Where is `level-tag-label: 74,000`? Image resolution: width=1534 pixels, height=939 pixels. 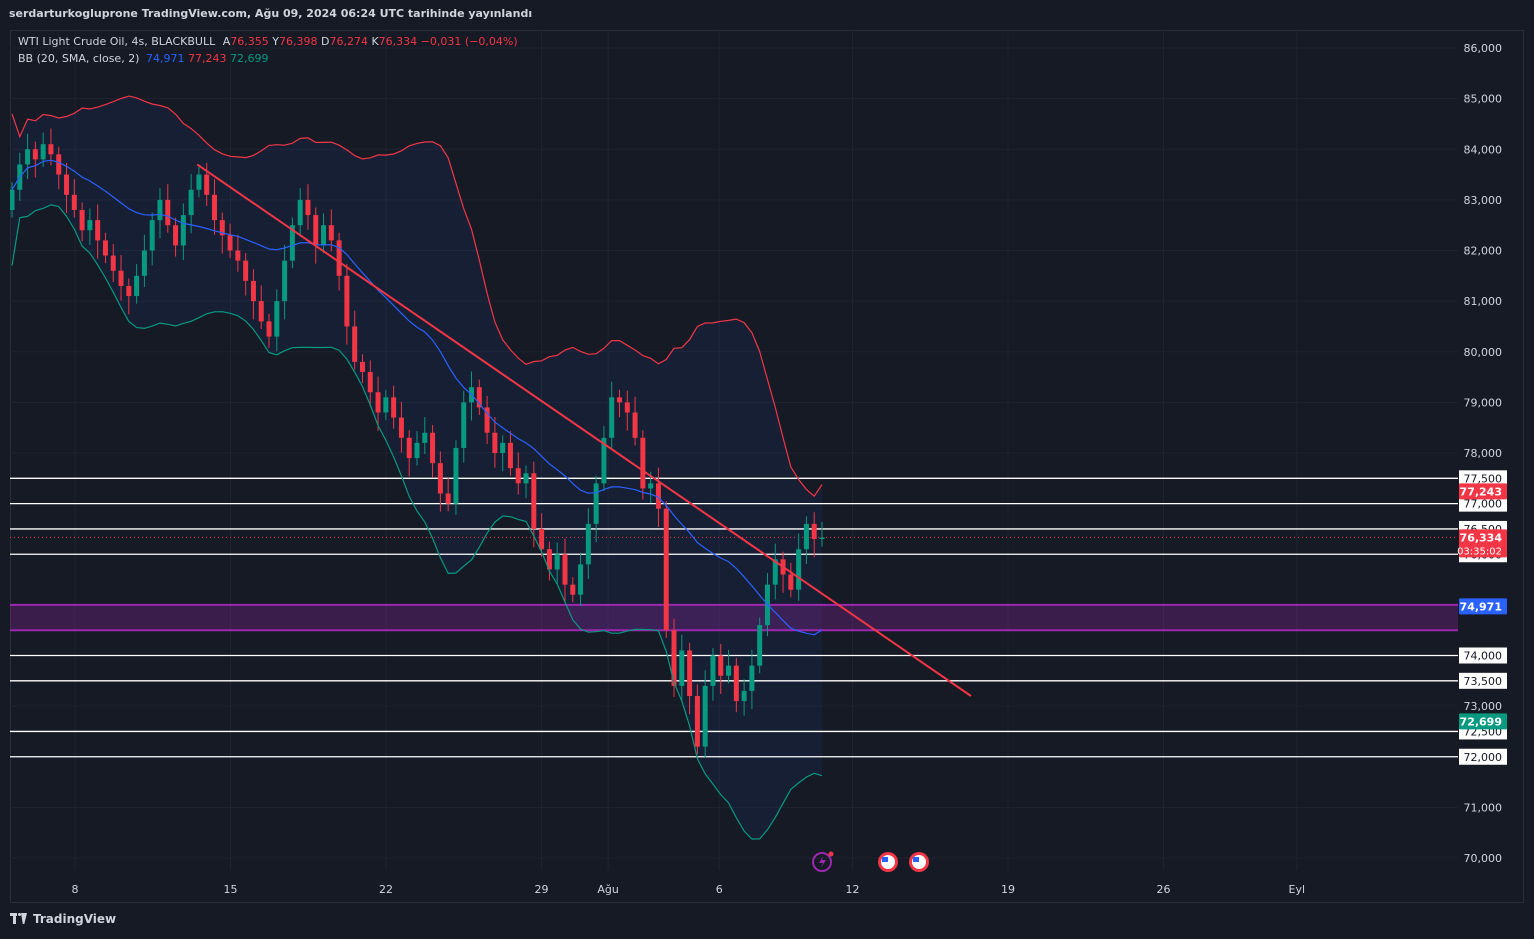
level-tag-label: 74,000 is located at coordinates (1483, 656).